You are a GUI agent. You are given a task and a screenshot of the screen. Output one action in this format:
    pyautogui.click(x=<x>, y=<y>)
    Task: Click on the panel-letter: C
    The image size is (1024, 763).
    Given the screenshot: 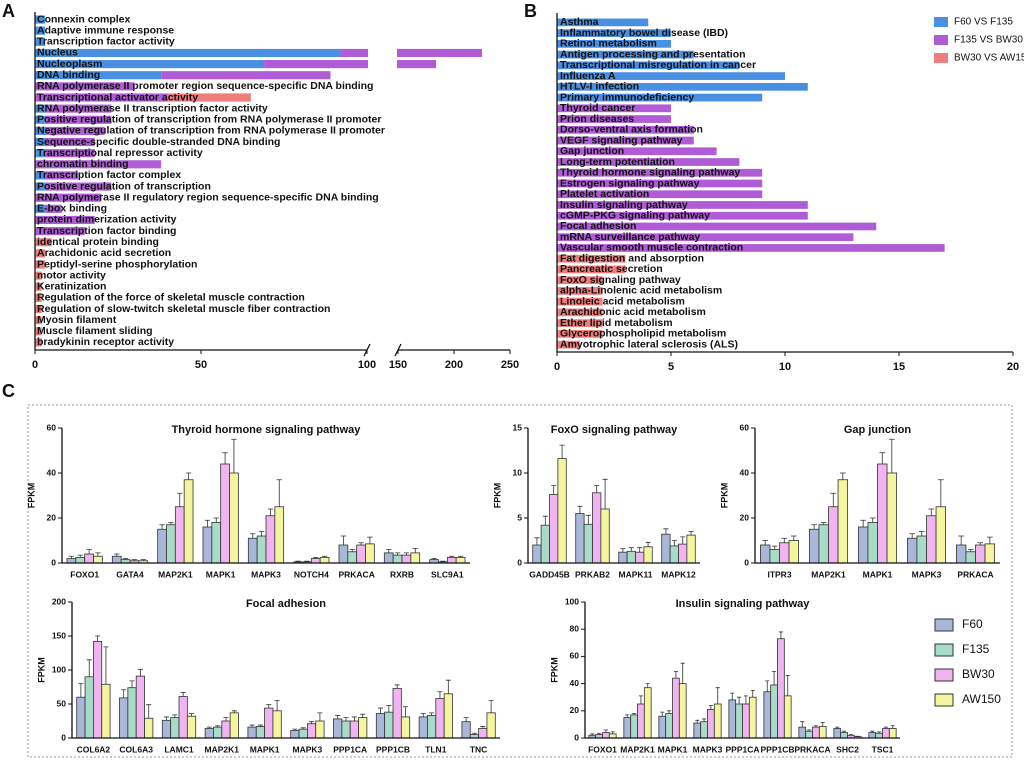 What is the action you would take?
    pyautogui.click(x=8, y=391)
    